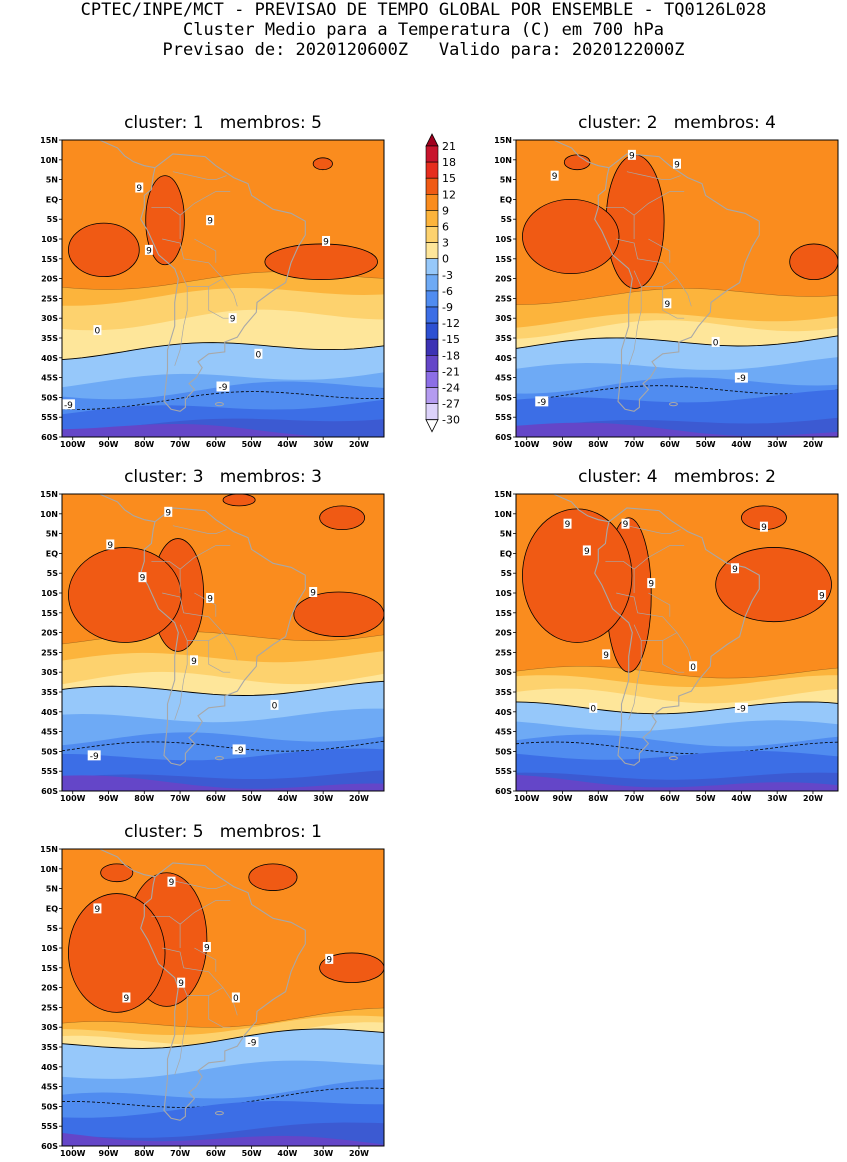  I want to click on lat-tick-label: 45S, so click(49, 732).